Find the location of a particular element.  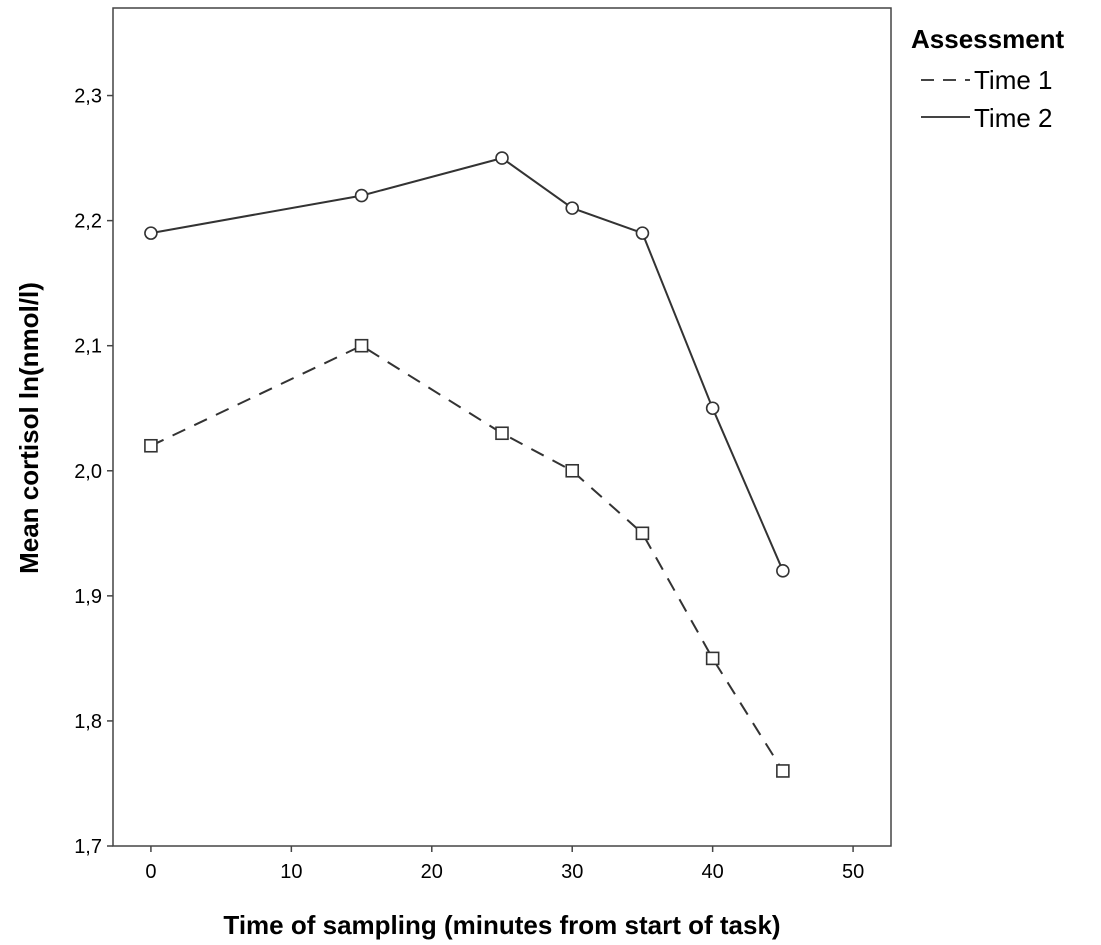

x-tick-label: 40 is located at coordinates (713, 872).